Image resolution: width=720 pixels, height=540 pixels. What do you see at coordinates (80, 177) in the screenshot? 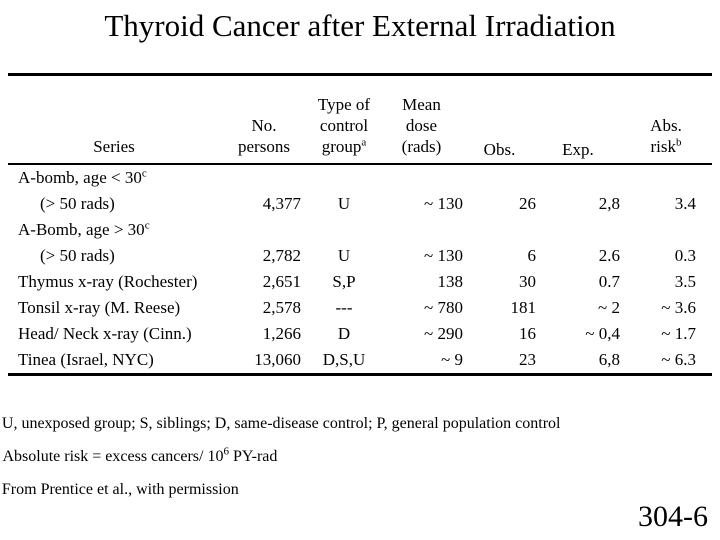
I see `series-label: A-bomb, age < 30` at bounding box center [80, 177].